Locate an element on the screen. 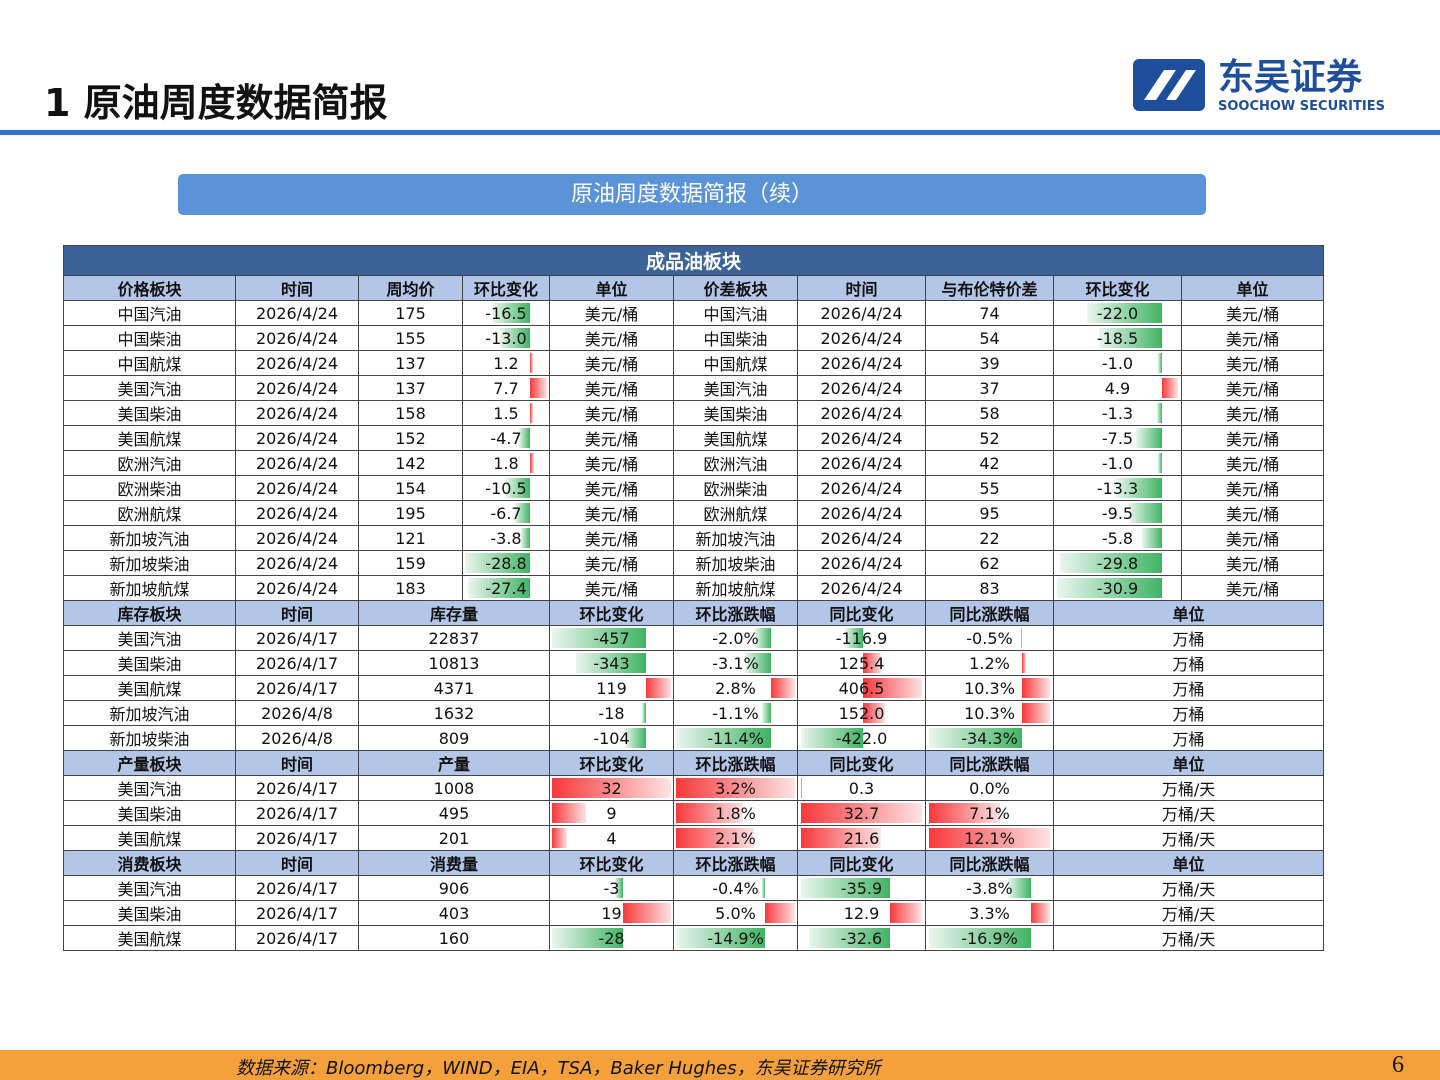 The image size is (1440, 1080). cell-text: 32.7 is located at coordinates (861, 813).